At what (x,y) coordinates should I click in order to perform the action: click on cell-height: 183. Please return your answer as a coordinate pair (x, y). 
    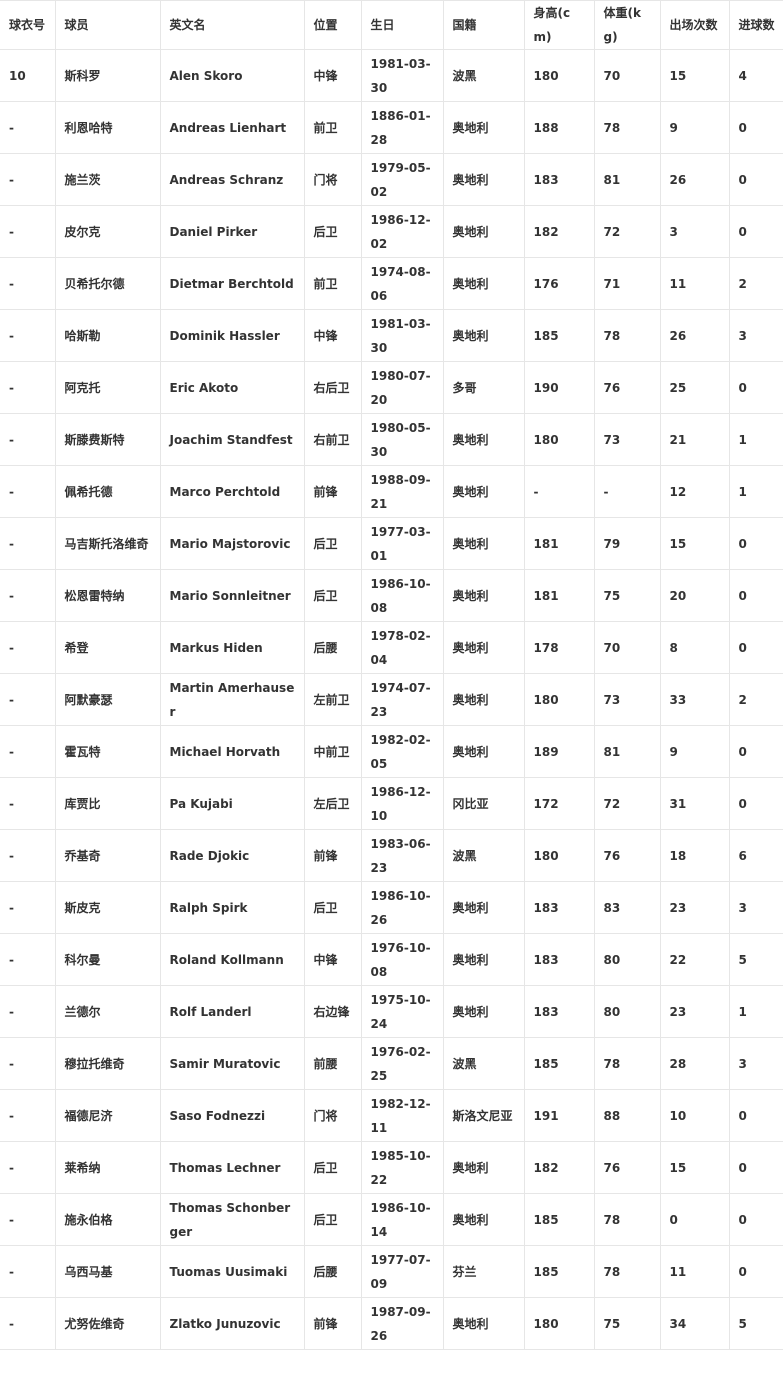
    Looking at the image, I should click on (559, 907).